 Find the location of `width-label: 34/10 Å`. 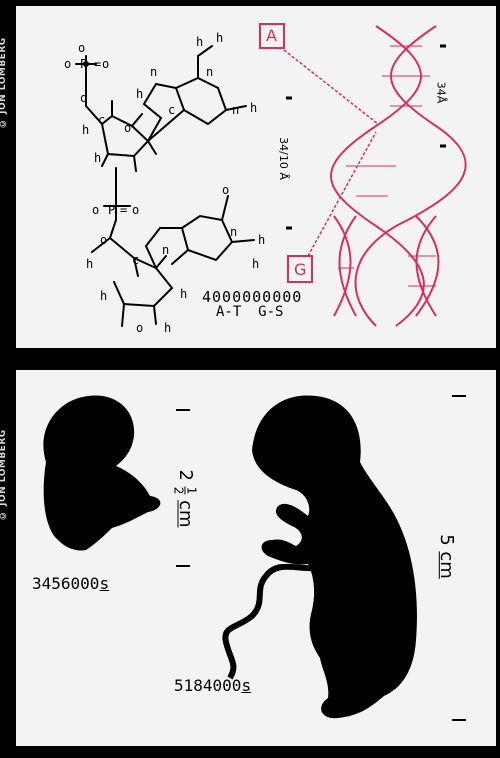

width-label: 34/10 Å is located at coordinates (283, 158).